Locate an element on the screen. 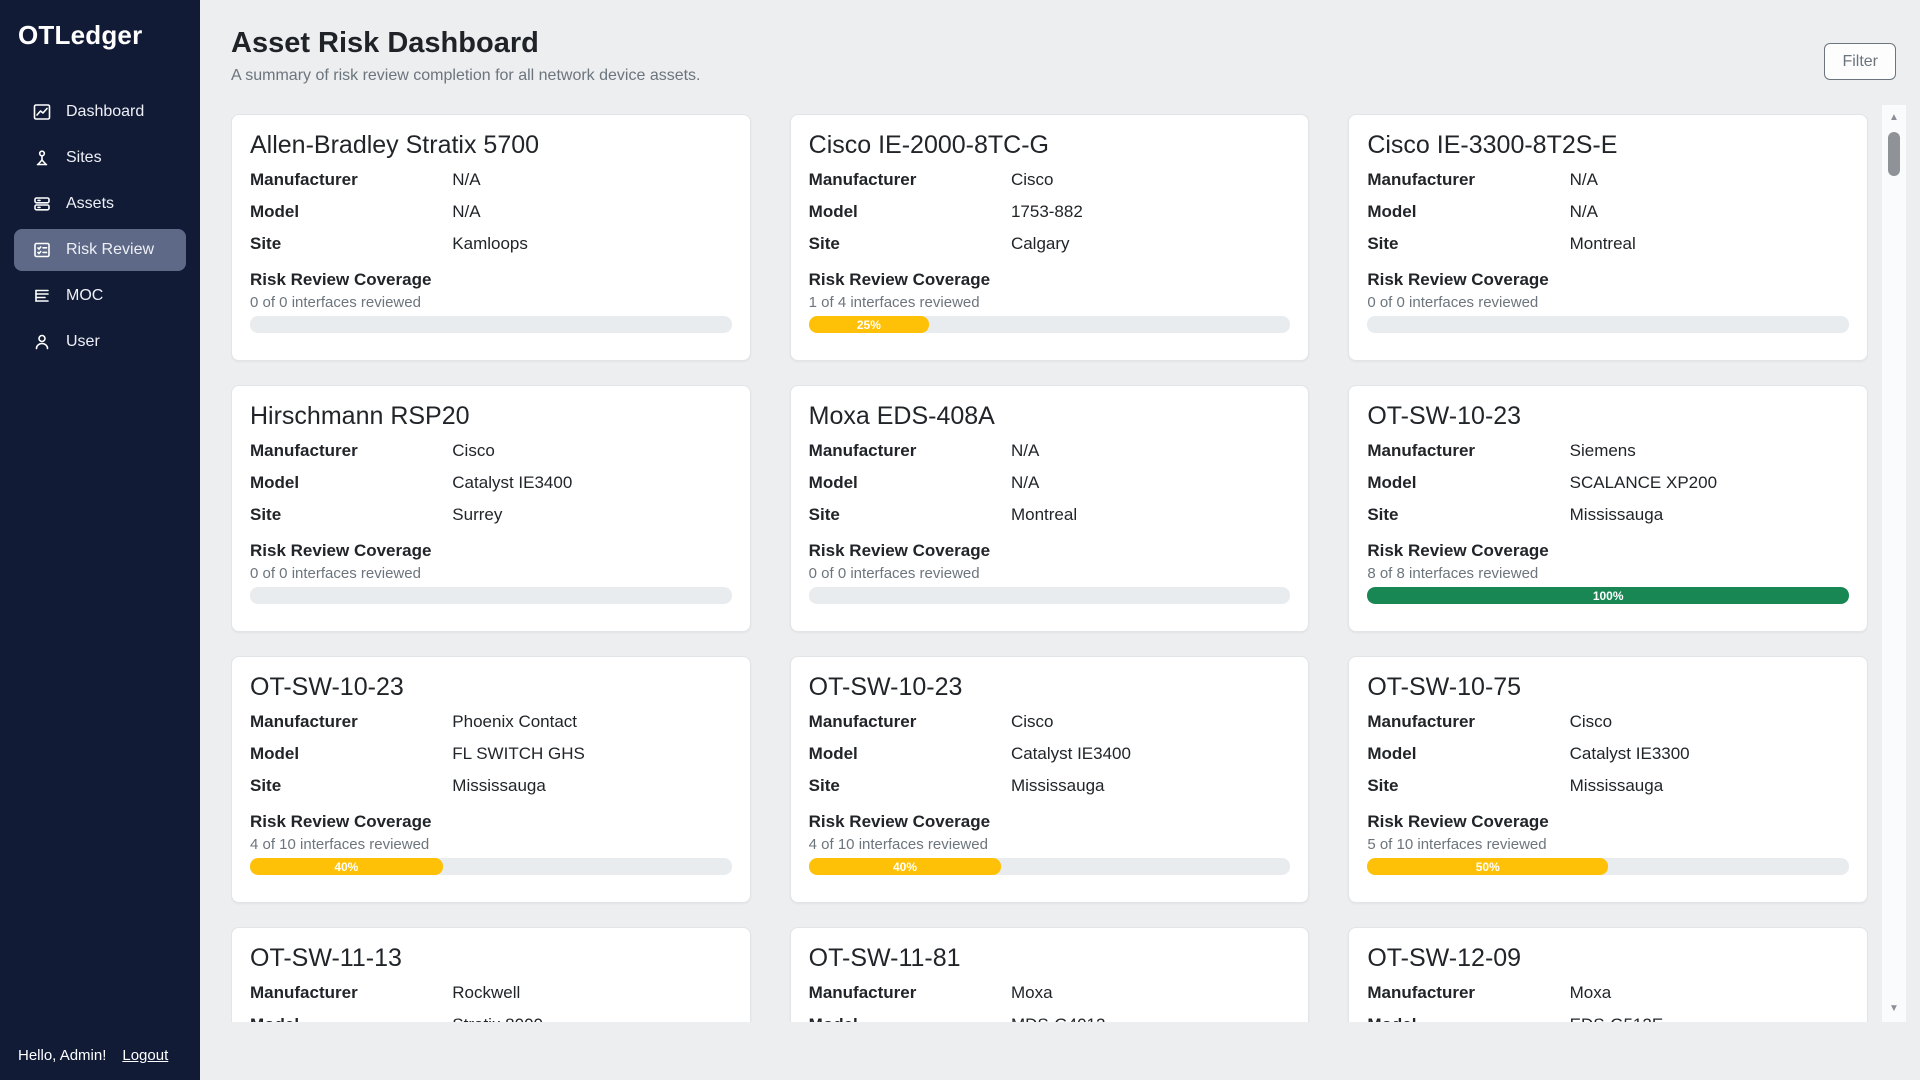 The image size is (1920, 1080). sidebar-item-label: Assets is located at coordinates (90, 203).